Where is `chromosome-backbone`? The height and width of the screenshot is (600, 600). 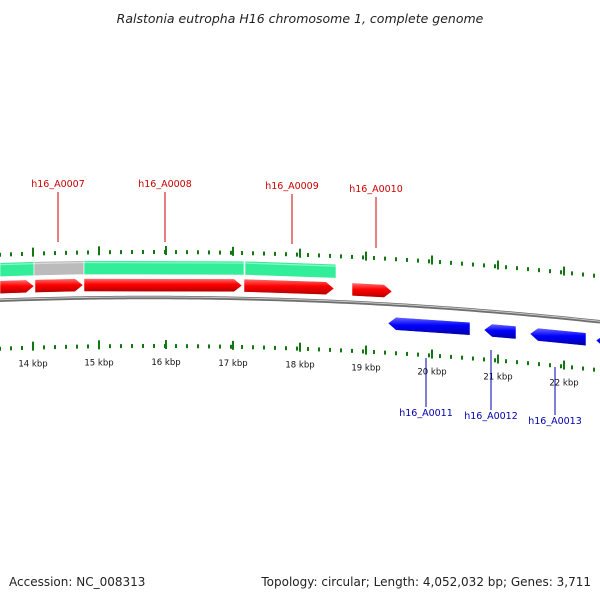 chromosome-backbone is located at coordinates (300, 309).